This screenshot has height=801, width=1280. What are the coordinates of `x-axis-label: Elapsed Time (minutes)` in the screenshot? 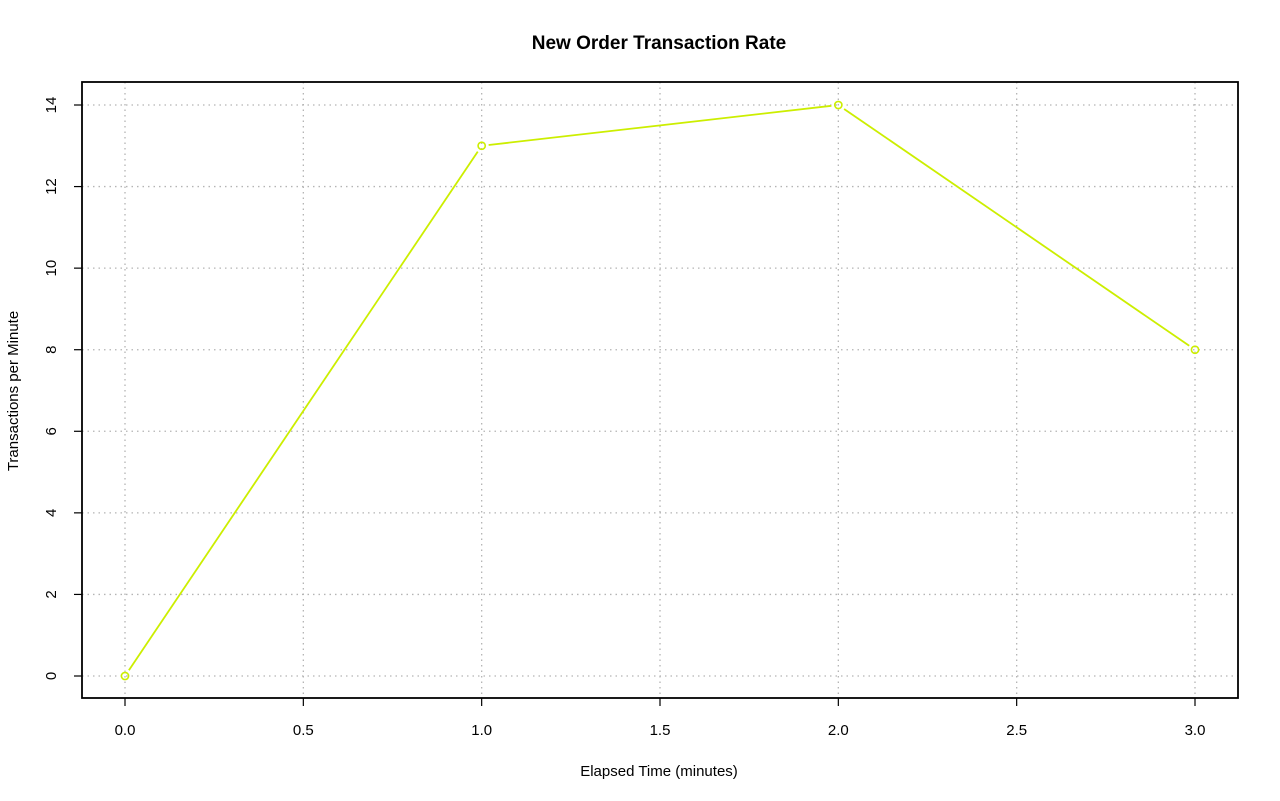 It's located at (659, 771).